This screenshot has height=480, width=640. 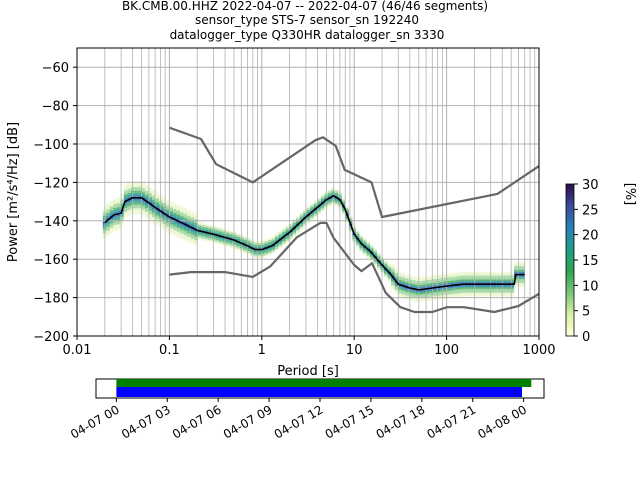 What do you see at coordinates (55, 203) in the screenshot?
I see `y-axis-ticks: −200 −180 −160 −140 −120 −100 −80 −60` at bounding box center [55, 203].